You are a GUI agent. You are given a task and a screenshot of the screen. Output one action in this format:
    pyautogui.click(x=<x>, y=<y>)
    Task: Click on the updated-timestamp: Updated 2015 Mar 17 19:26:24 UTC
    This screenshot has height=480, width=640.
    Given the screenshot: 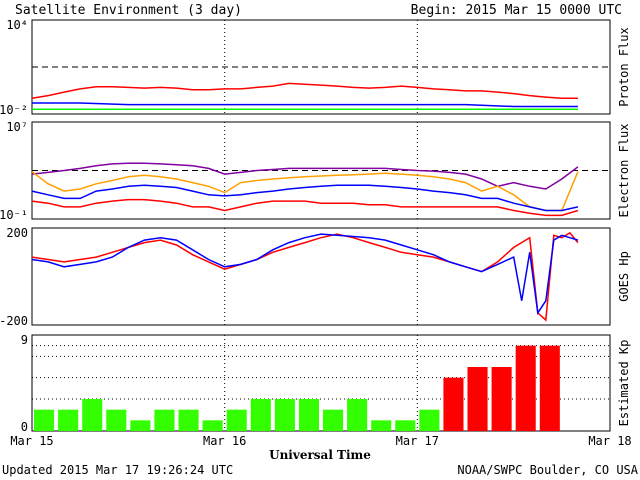 What is the action you would take?
    pyautogui.click(x=117, y=470)
    